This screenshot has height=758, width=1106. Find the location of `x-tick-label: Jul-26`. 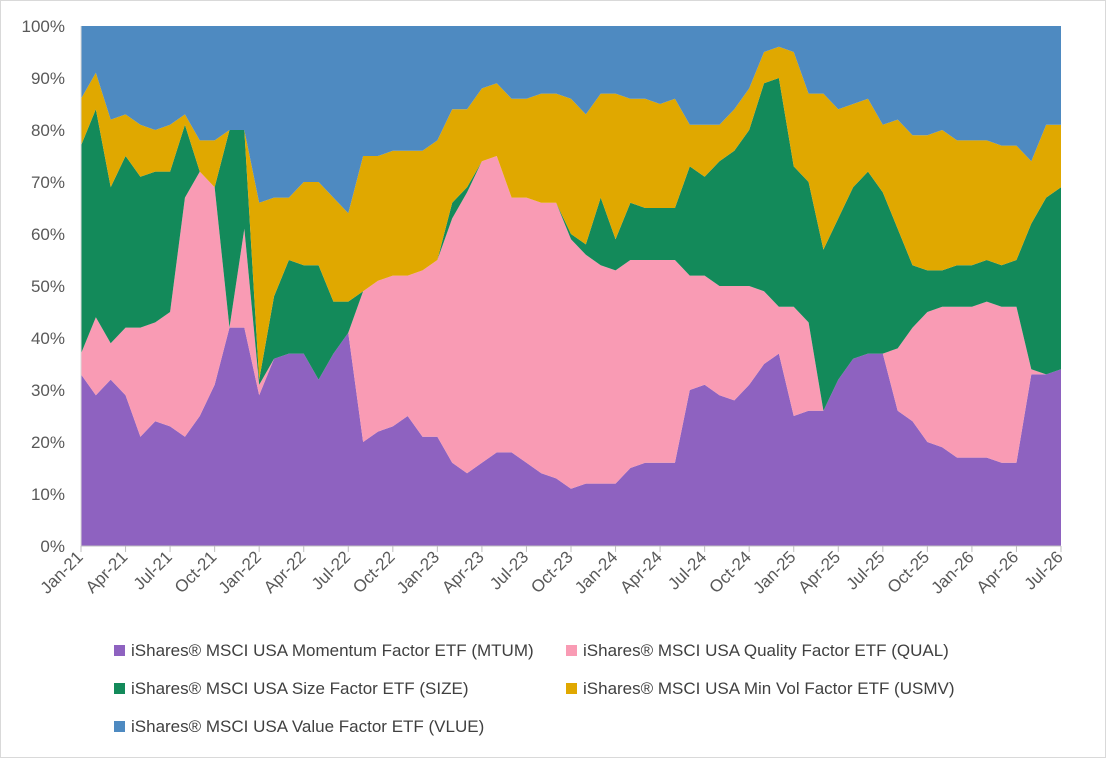

x-tick-label: Jul-26 is located at coordinates (1044, 570).